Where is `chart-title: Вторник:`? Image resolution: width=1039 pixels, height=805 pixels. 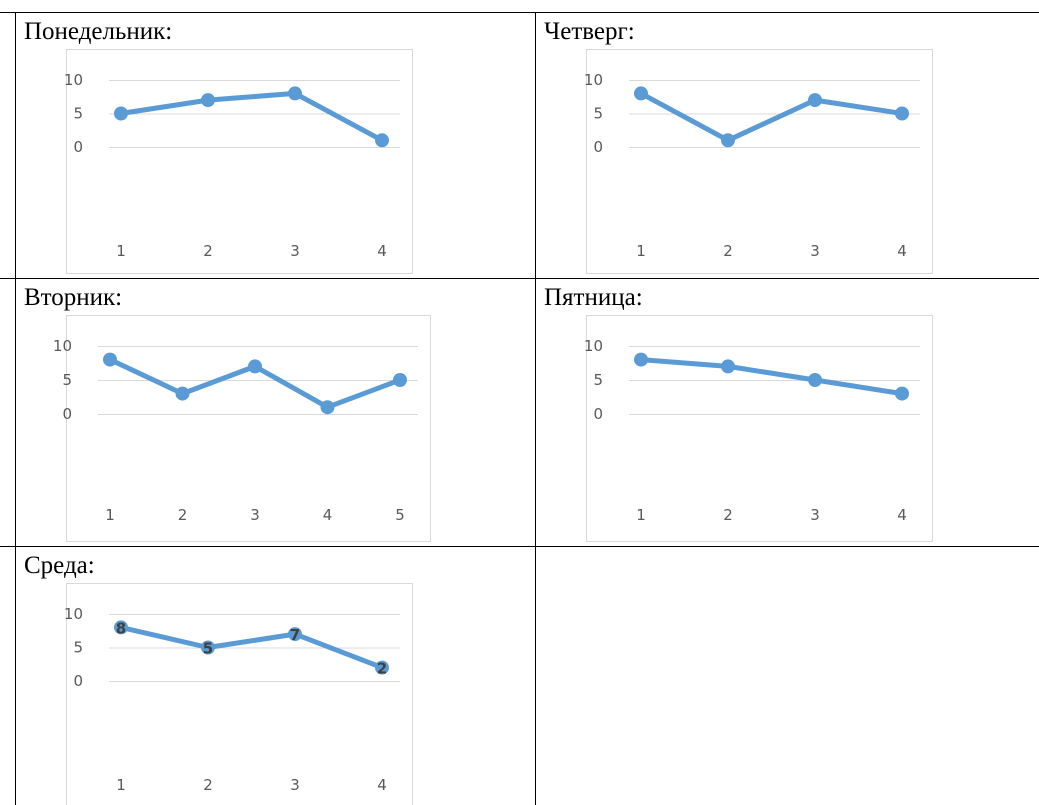 chart-title: Вторник: is located at coordinates (73, 297).